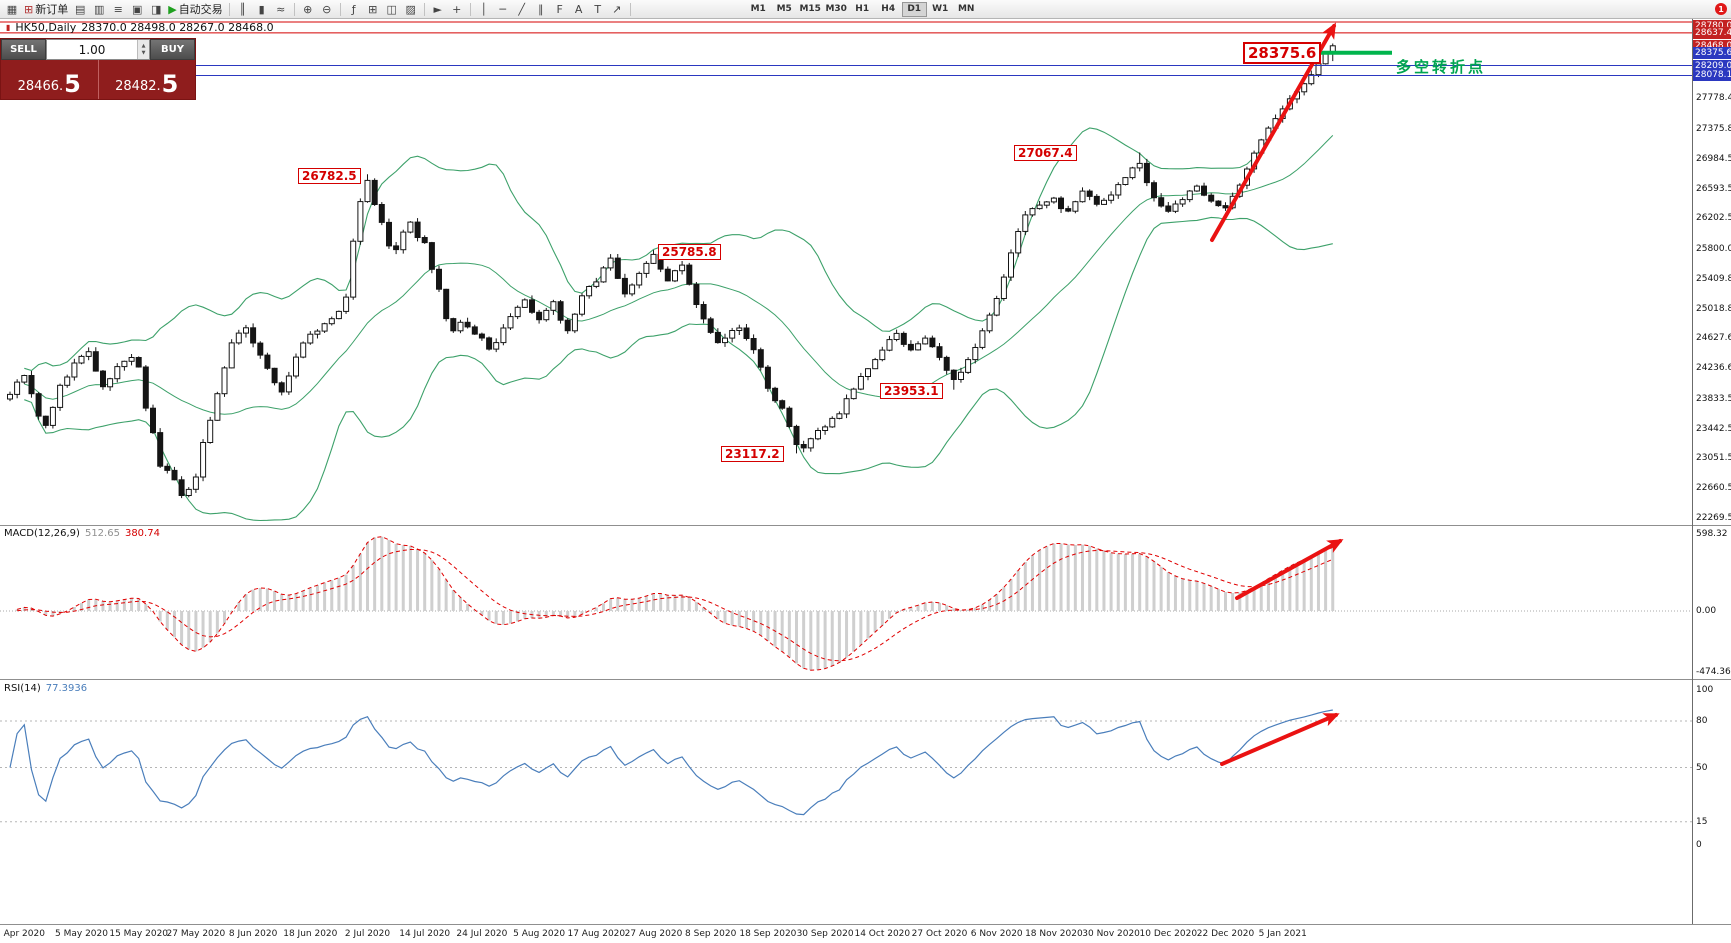 The image size is (1731, 943). Describe the element at coordinates (1713, 158) in the screenshot. I see `price-axis-tick: 26984.5` at that location.